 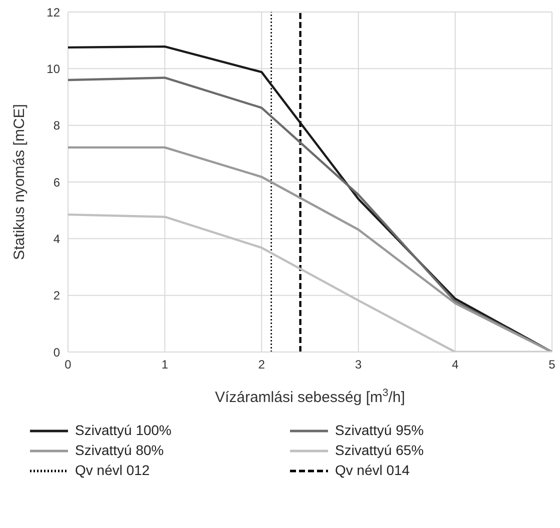 What do you see at coordinates (53, 69) in the screenshot?
I see `y-tick-label: 10` at bounding box center [53, 69].